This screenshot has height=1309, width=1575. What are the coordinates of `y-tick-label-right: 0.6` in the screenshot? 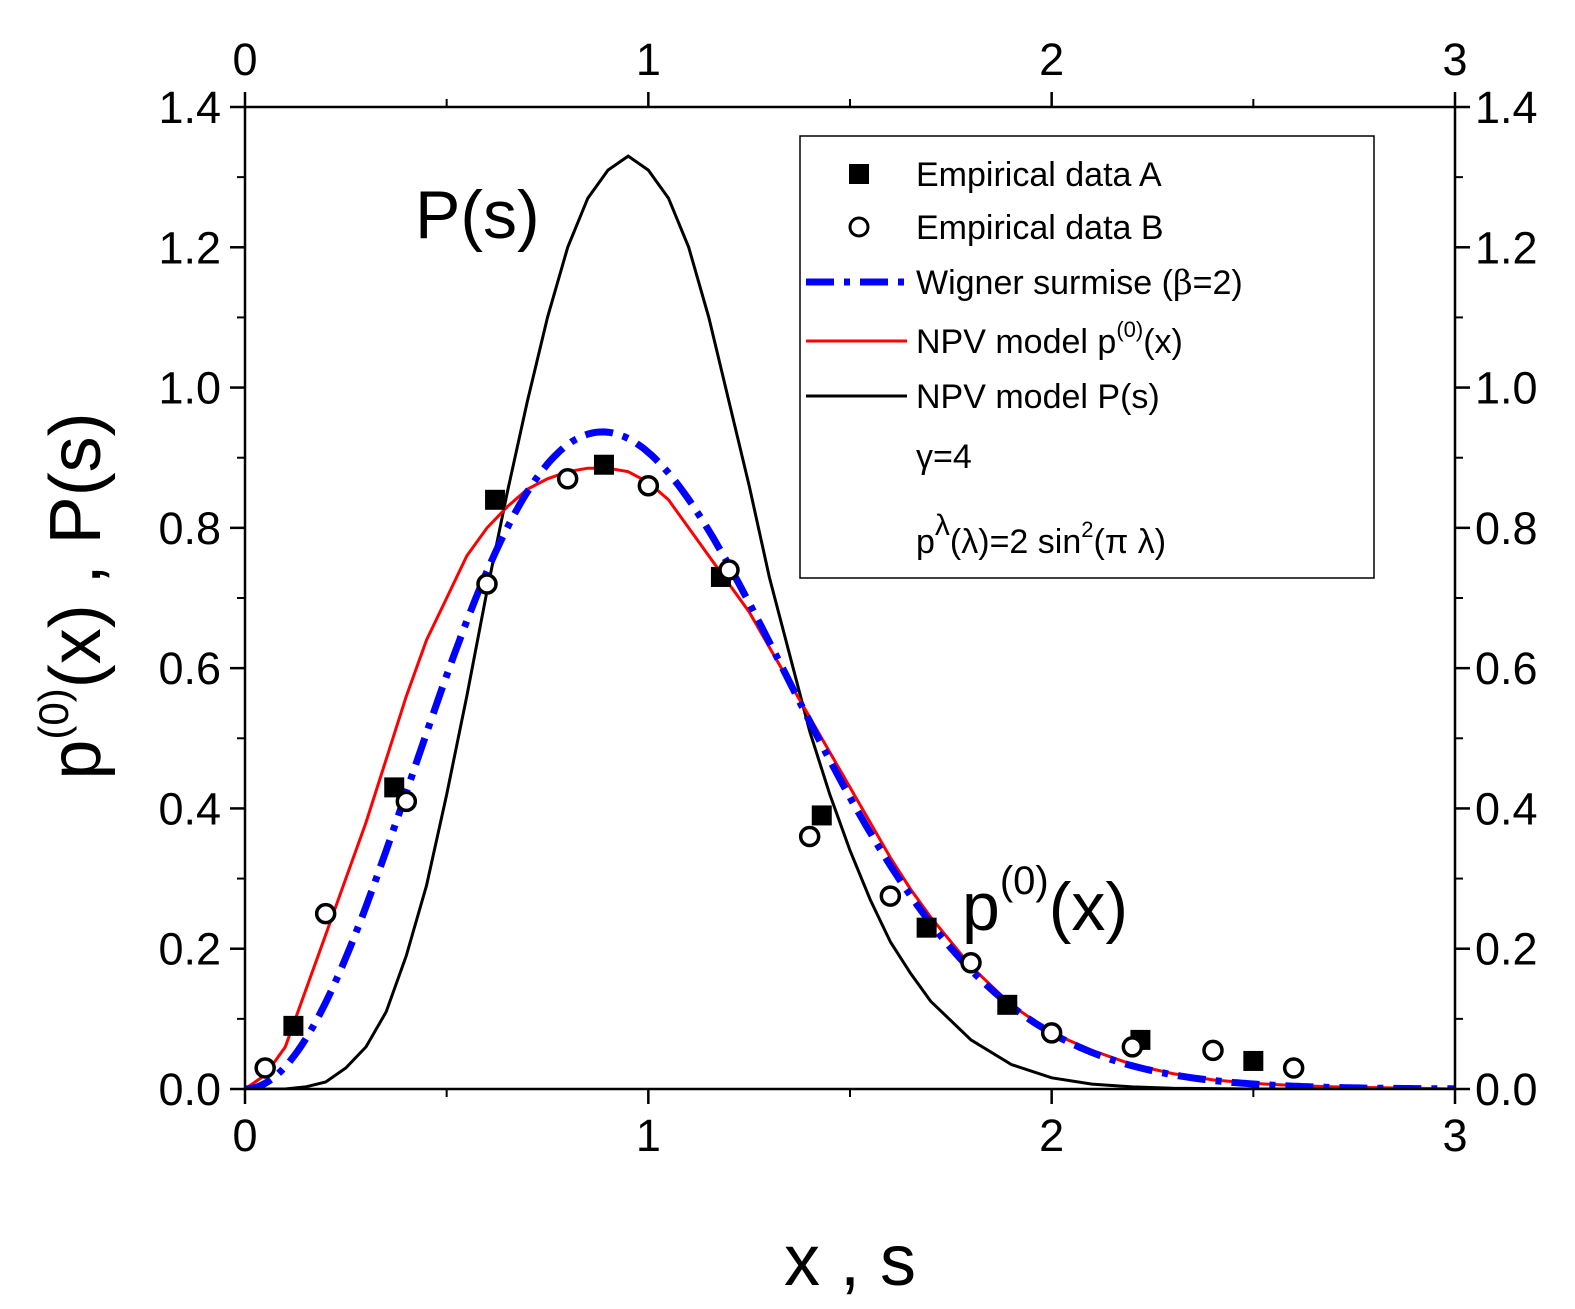 It's located at (1506, 668).